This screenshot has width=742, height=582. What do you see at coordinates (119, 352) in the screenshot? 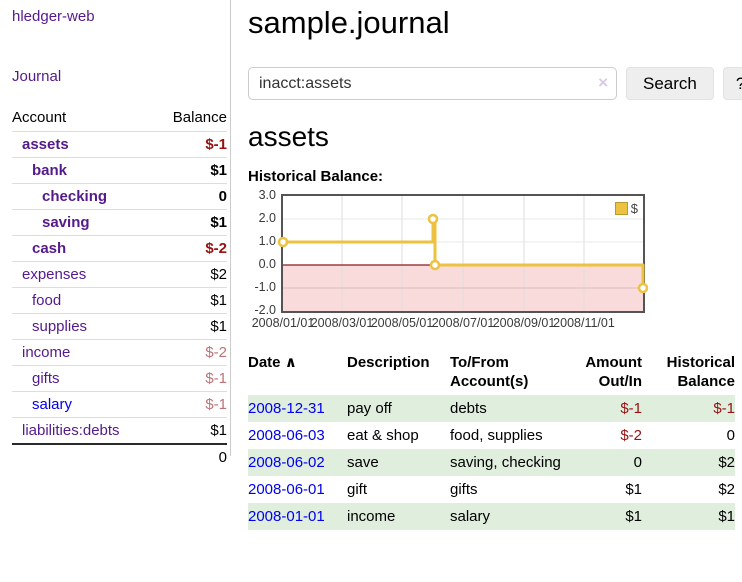
I see `account-row: income $-2` at bounding box center [119, 352].